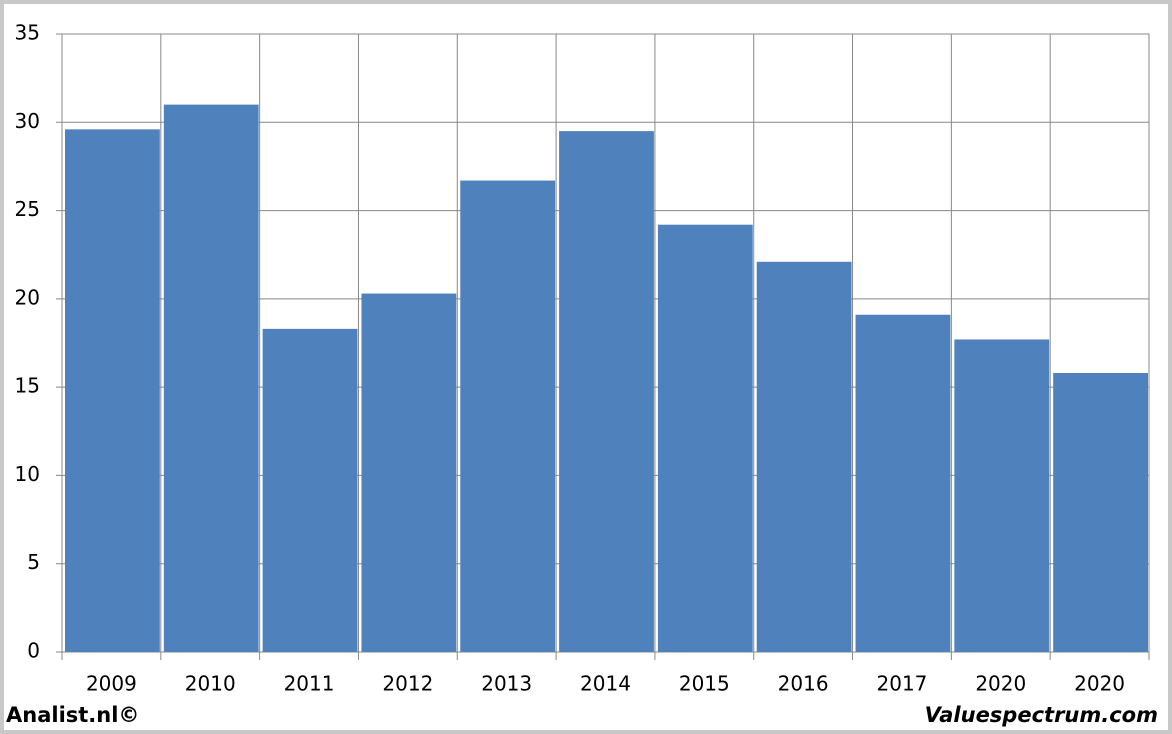 This screenshot has width=1172, height=734. What do you see at coordinates (33, 562) in the screenshot?
I see `y-tick-label: 5` at bounding box center [33, 562].